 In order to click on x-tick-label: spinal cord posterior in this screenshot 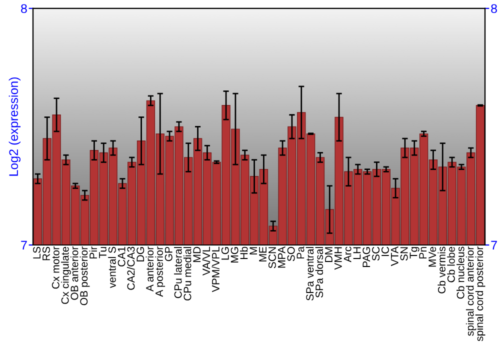, I will do `click(480, 294)`.